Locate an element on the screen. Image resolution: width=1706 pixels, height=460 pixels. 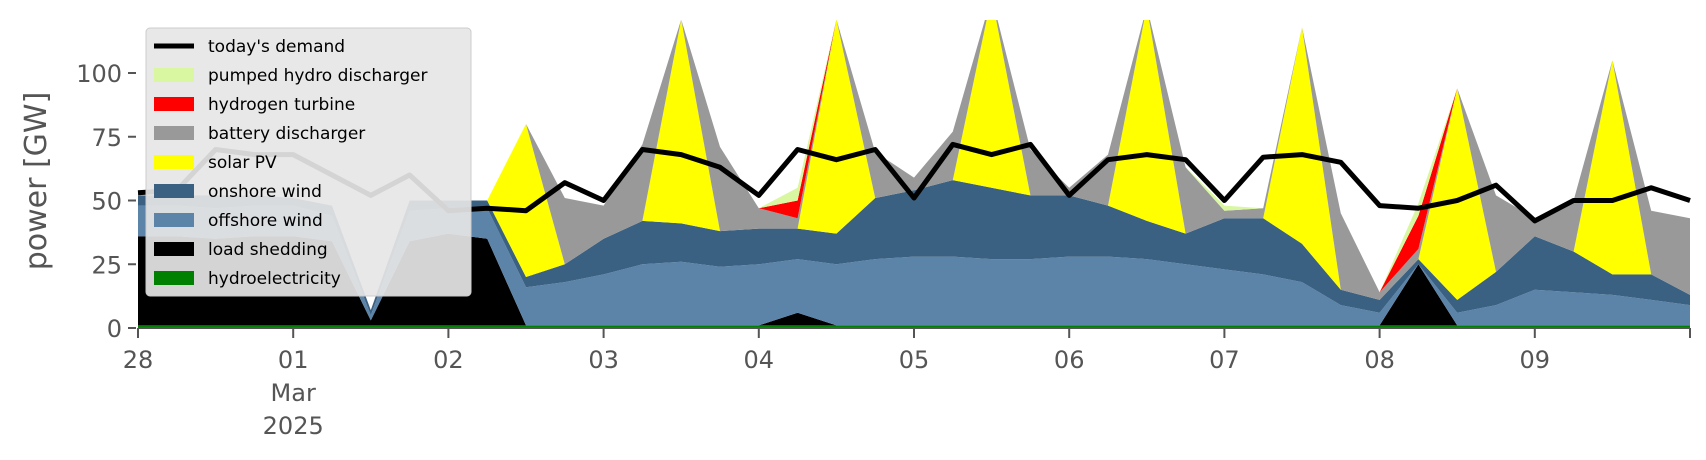
x-tick-label: 03 is located at coordinates (603, 360).